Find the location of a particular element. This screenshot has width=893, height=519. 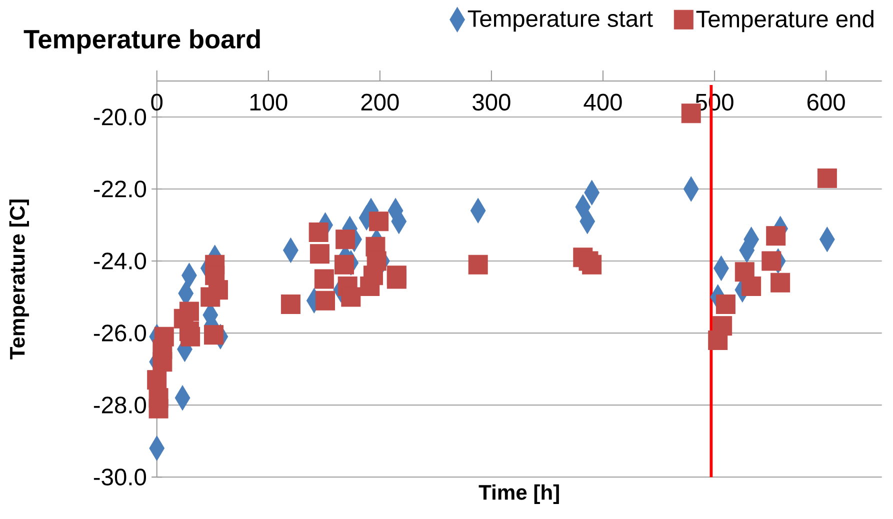

y-tick-label: -30.0 is located at coordinates (120, 477).